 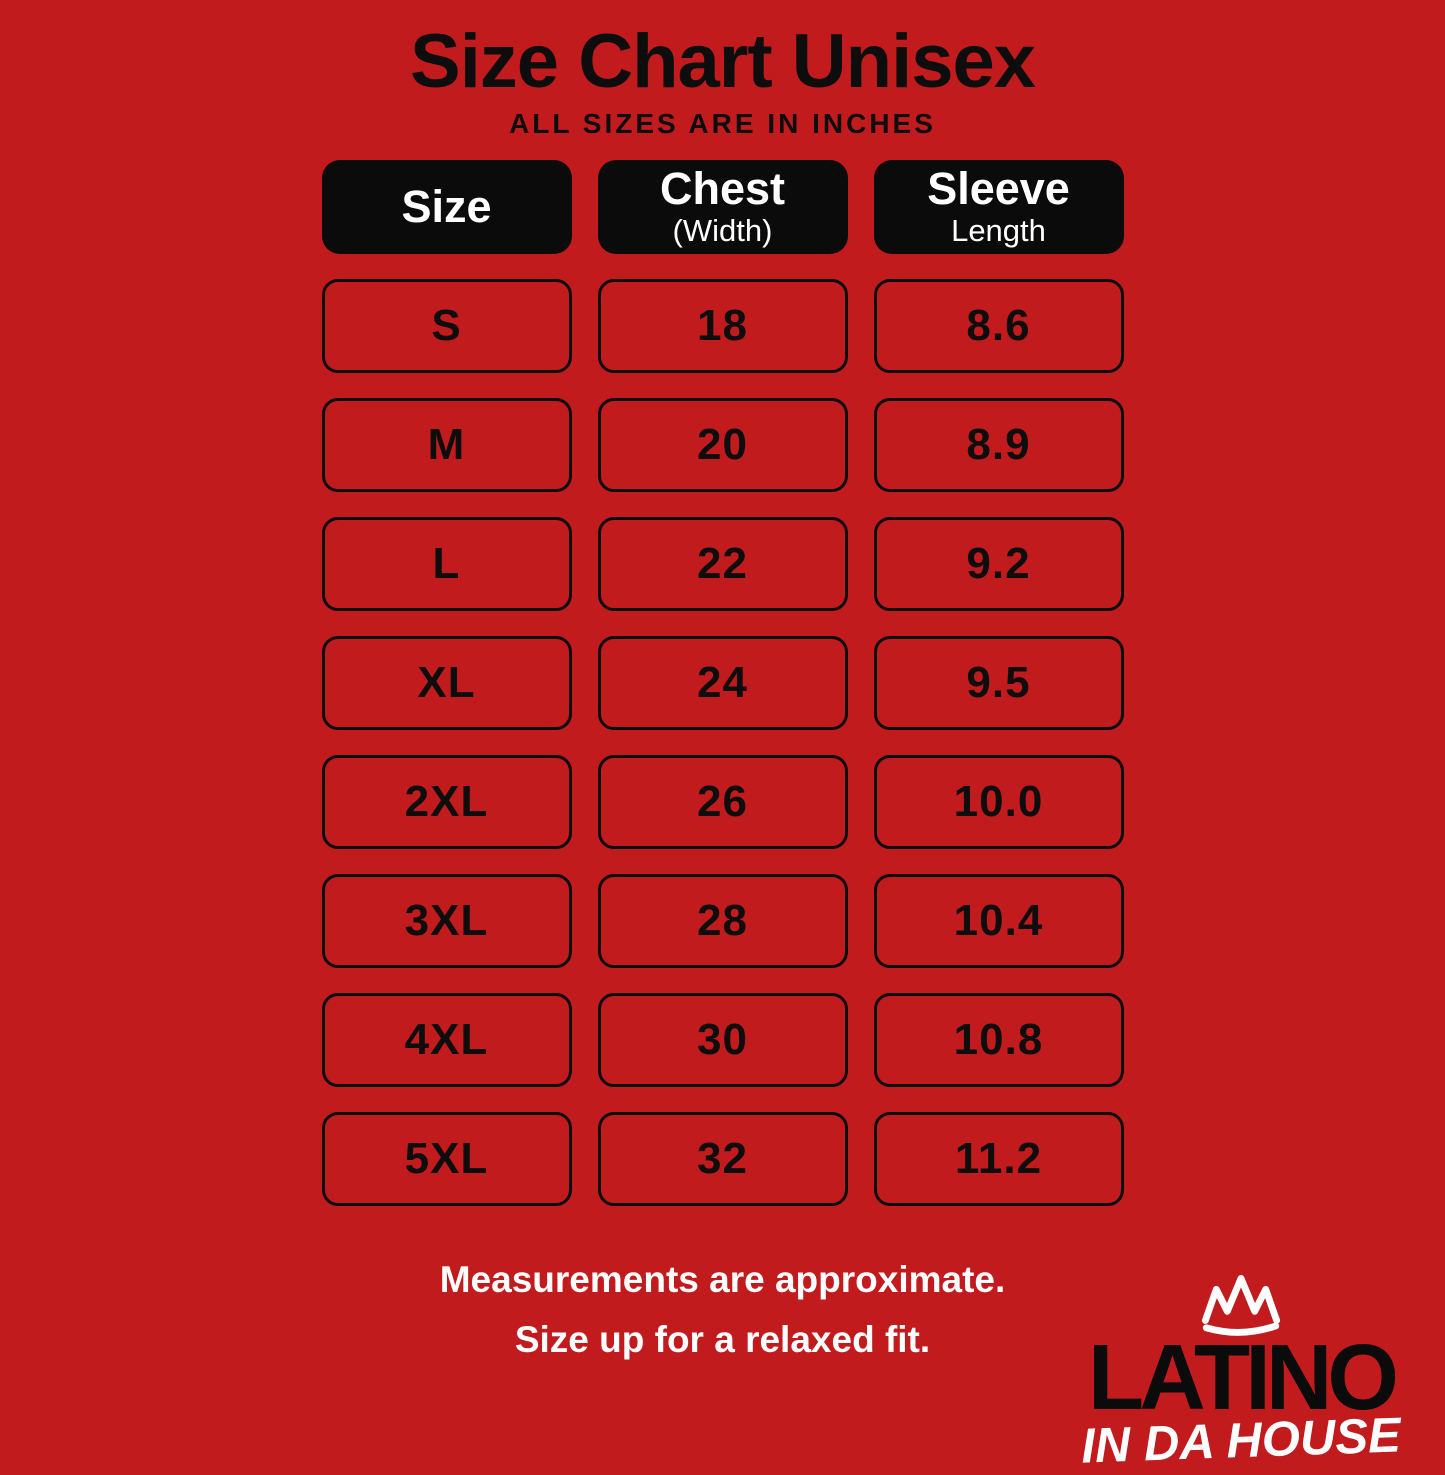 I want to click on chest-cell: 32, so click(x=722, y=1159).